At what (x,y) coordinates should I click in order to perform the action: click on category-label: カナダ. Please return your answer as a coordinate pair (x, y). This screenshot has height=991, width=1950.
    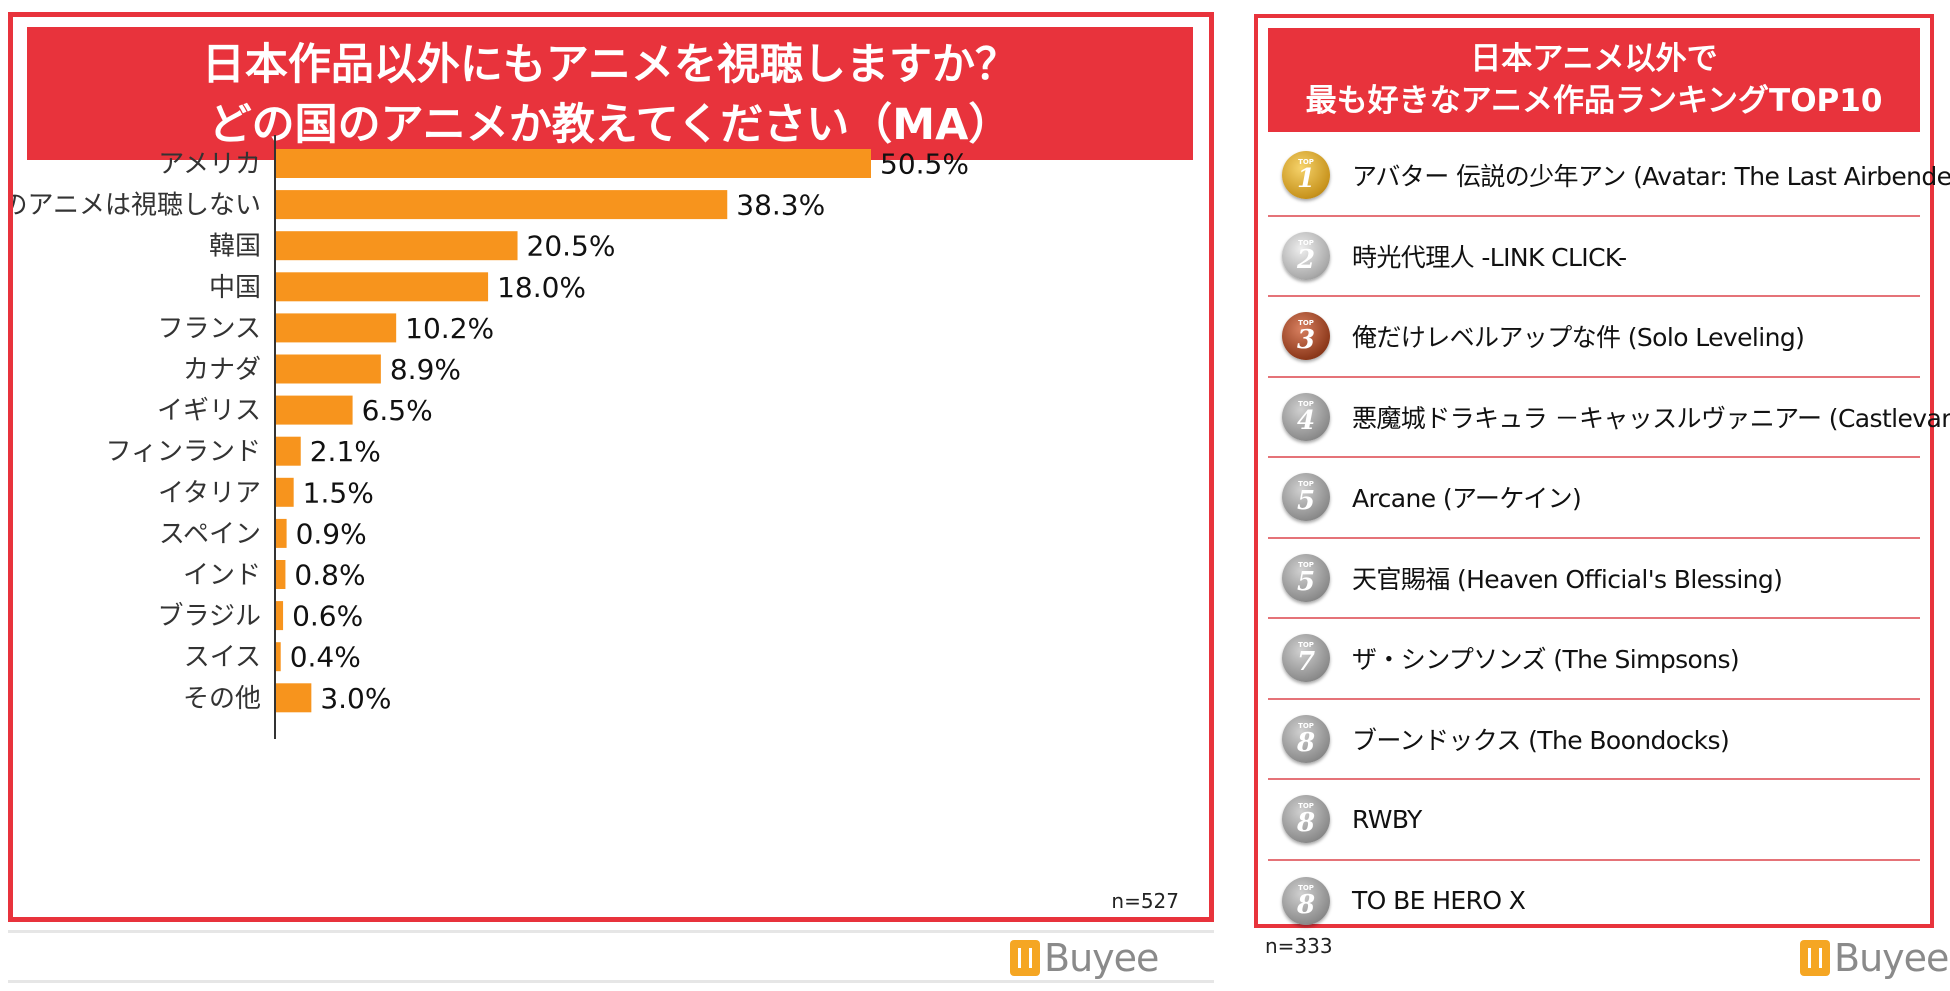
    Looking at the image, I should click on (222, 370).